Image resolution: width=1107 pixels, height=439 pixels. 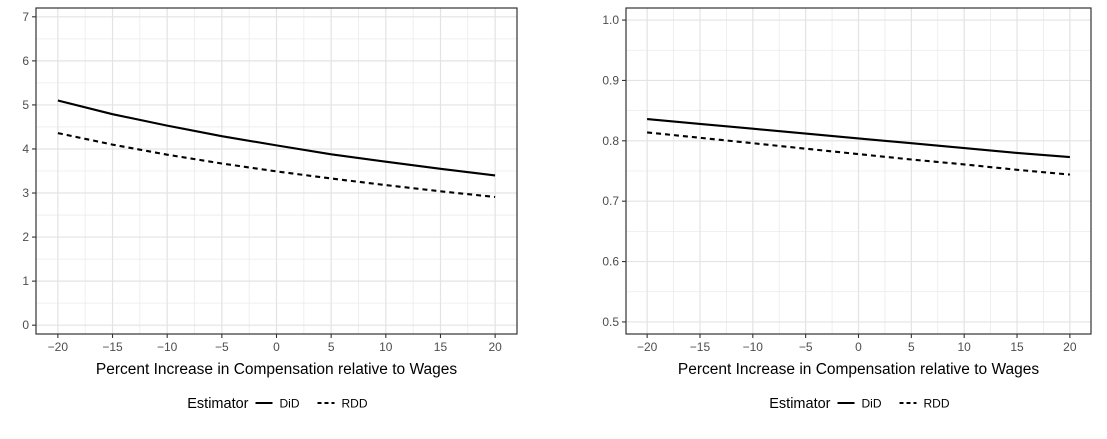 I want to click on y-tick-label: 6, so click(x=25, y=61).